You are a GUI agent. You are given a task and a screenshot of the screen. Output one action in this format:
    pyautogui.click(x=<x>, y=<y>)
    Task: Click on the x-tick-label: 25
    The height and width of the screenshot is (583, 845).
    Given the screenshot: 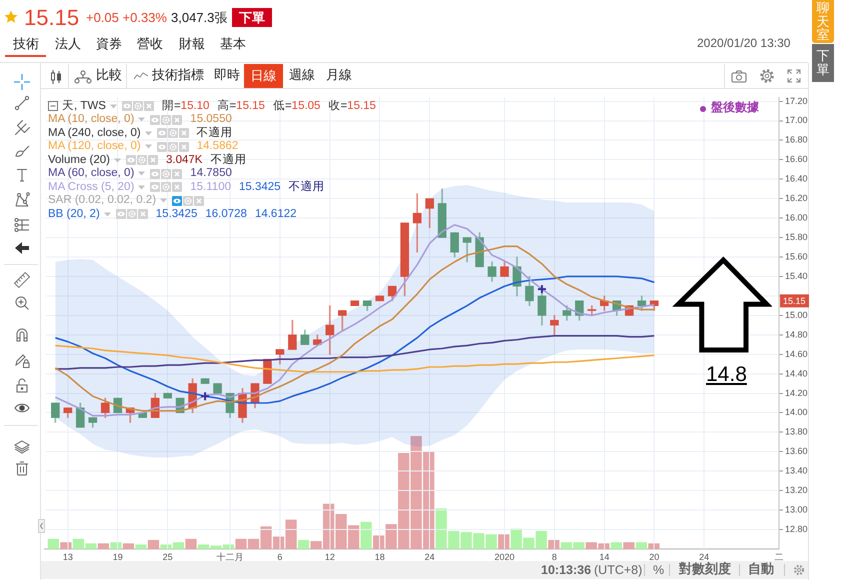 What is the action you would take?
    pyautogui.click(x=167, y=557)
    